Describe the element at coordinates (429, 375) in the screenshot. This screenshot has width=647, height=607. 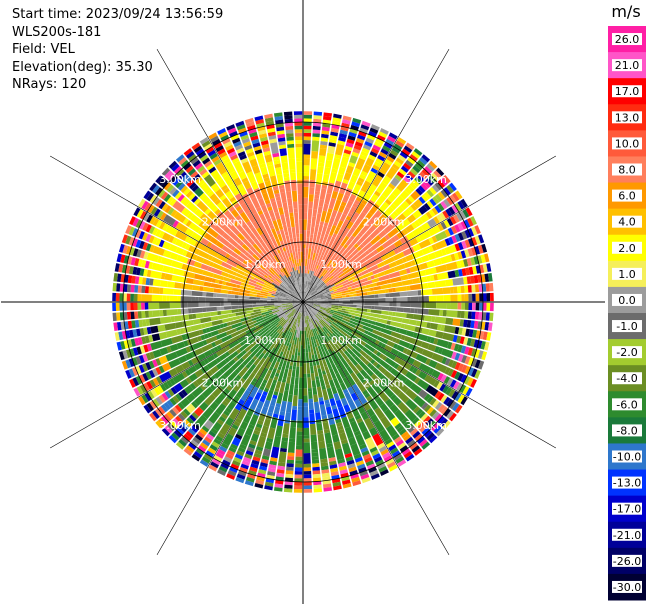
I see `azimuth-spoke` at that location.